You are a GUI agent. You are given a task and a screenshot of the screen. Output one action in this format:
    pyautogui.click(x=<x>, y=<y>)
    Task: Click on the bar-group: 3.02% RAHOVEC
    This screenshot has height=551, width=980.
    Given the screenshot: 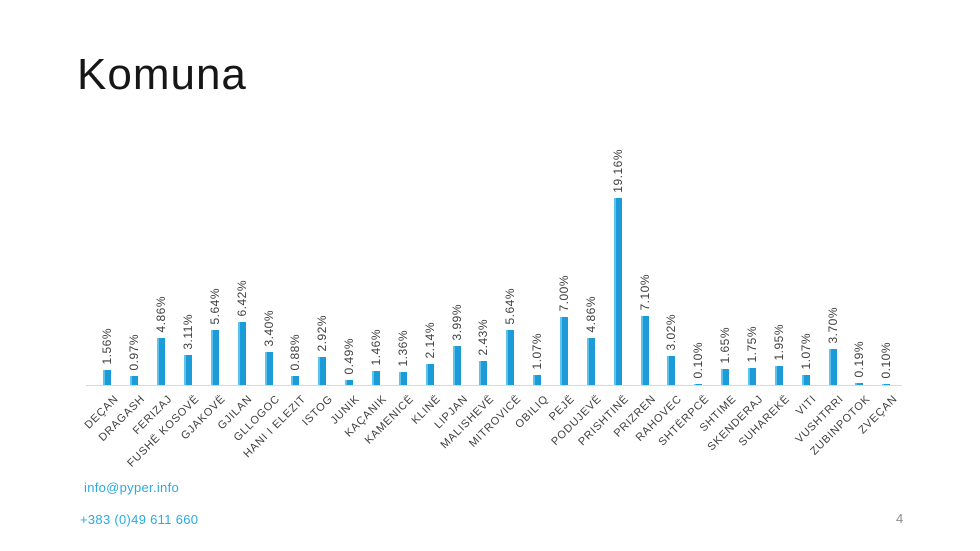 What is the action you would take?
    pyautogui.click(x=659, y=291)
    